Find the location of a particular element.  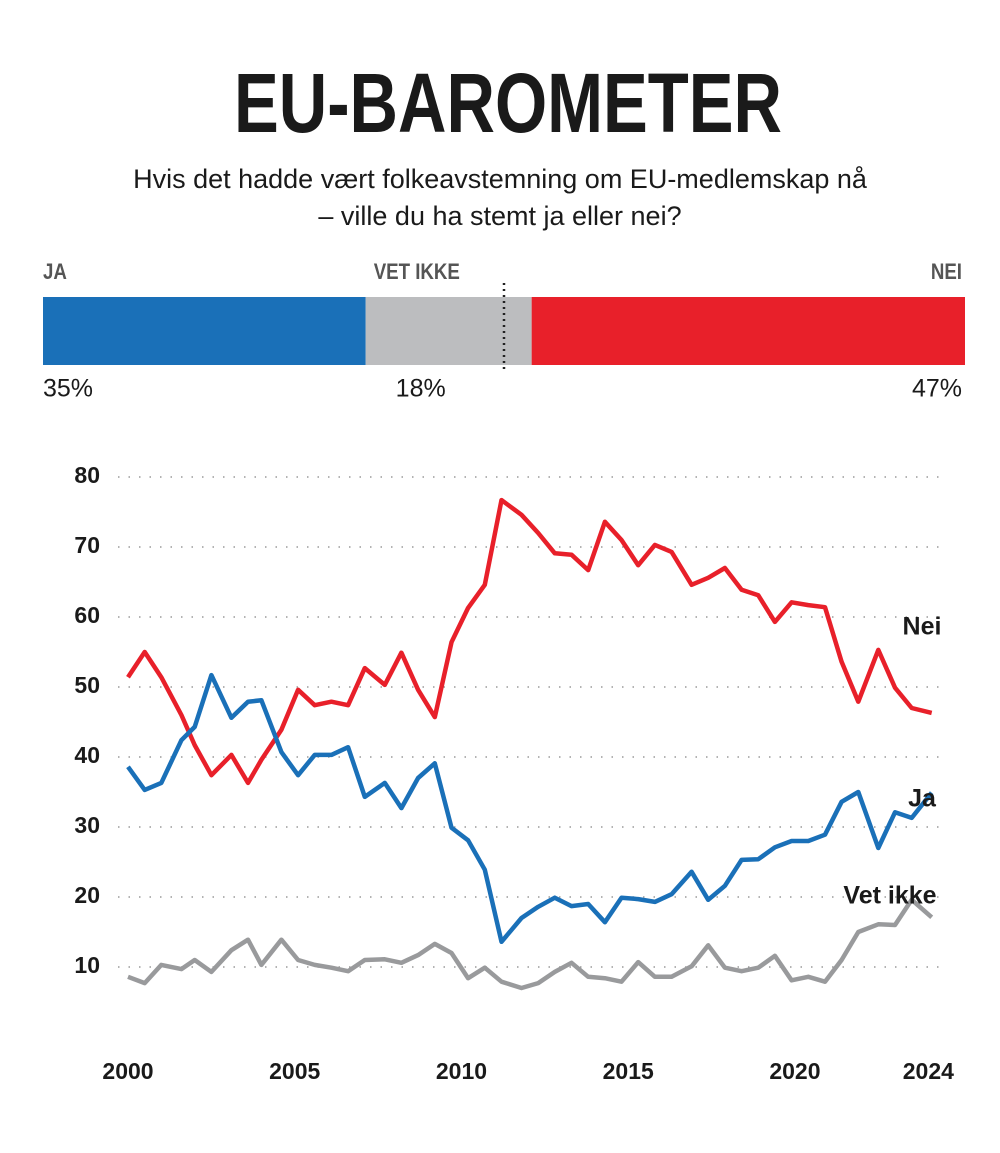

y-tick-label: 20 is located at coordinates (87, 895).